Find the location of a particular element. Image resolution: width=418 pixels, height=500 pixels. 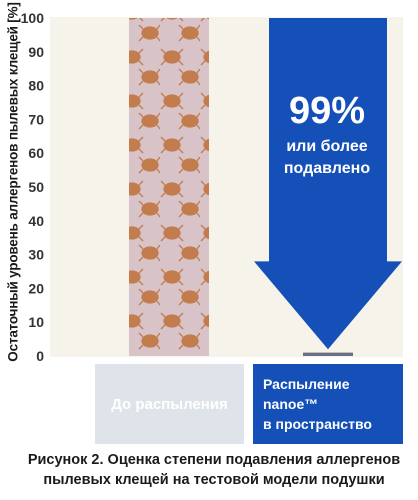

y-tick-label: 90 is located at coordinates (36, 52).